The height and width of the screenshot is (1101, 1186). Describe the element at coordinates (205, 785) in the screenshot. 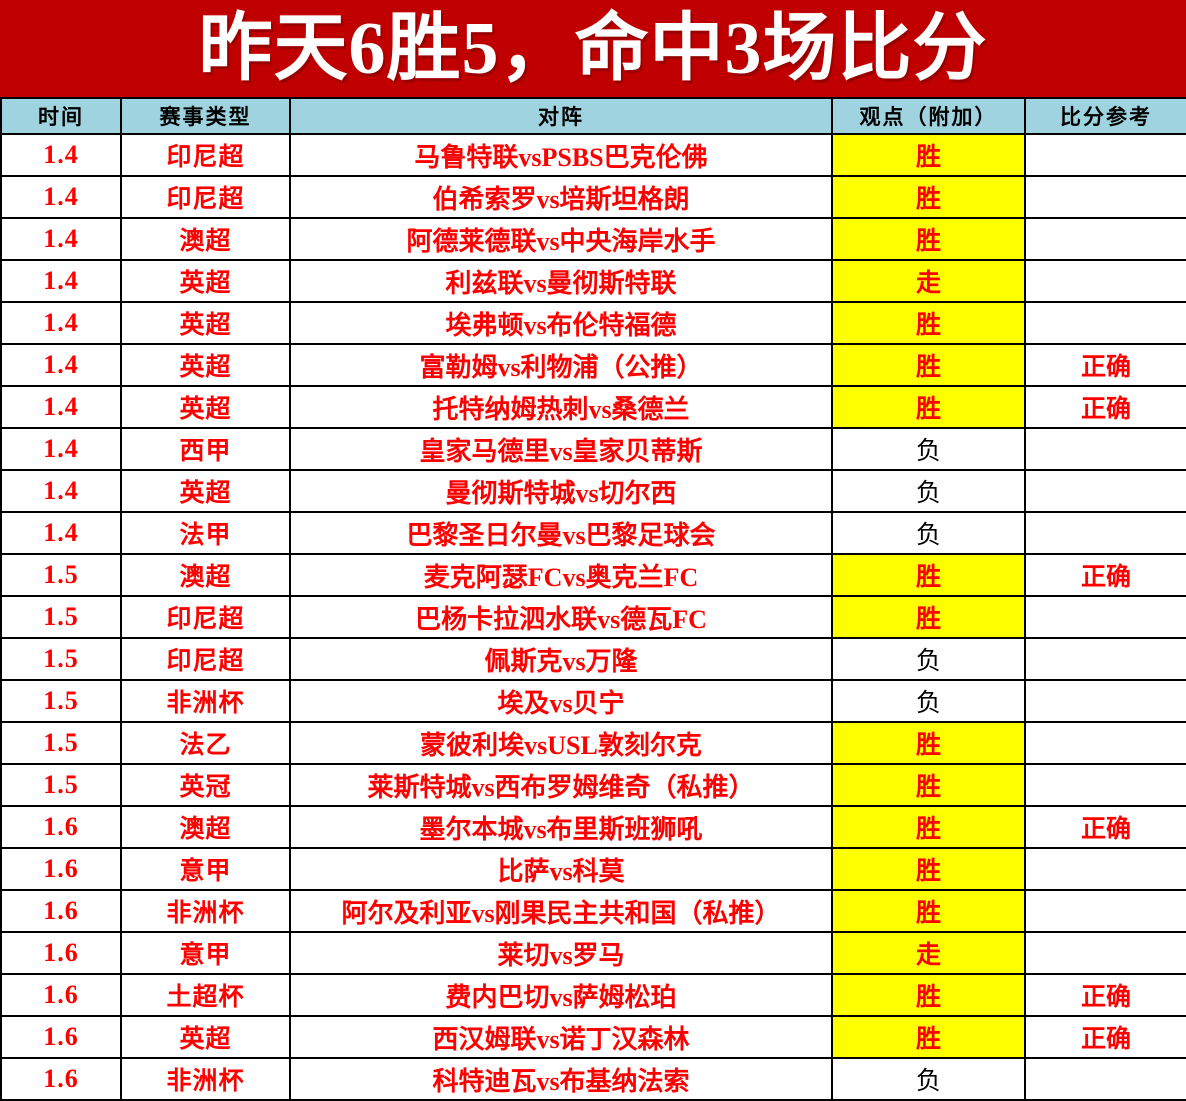

I see `cell-league: 英冠` at that location.